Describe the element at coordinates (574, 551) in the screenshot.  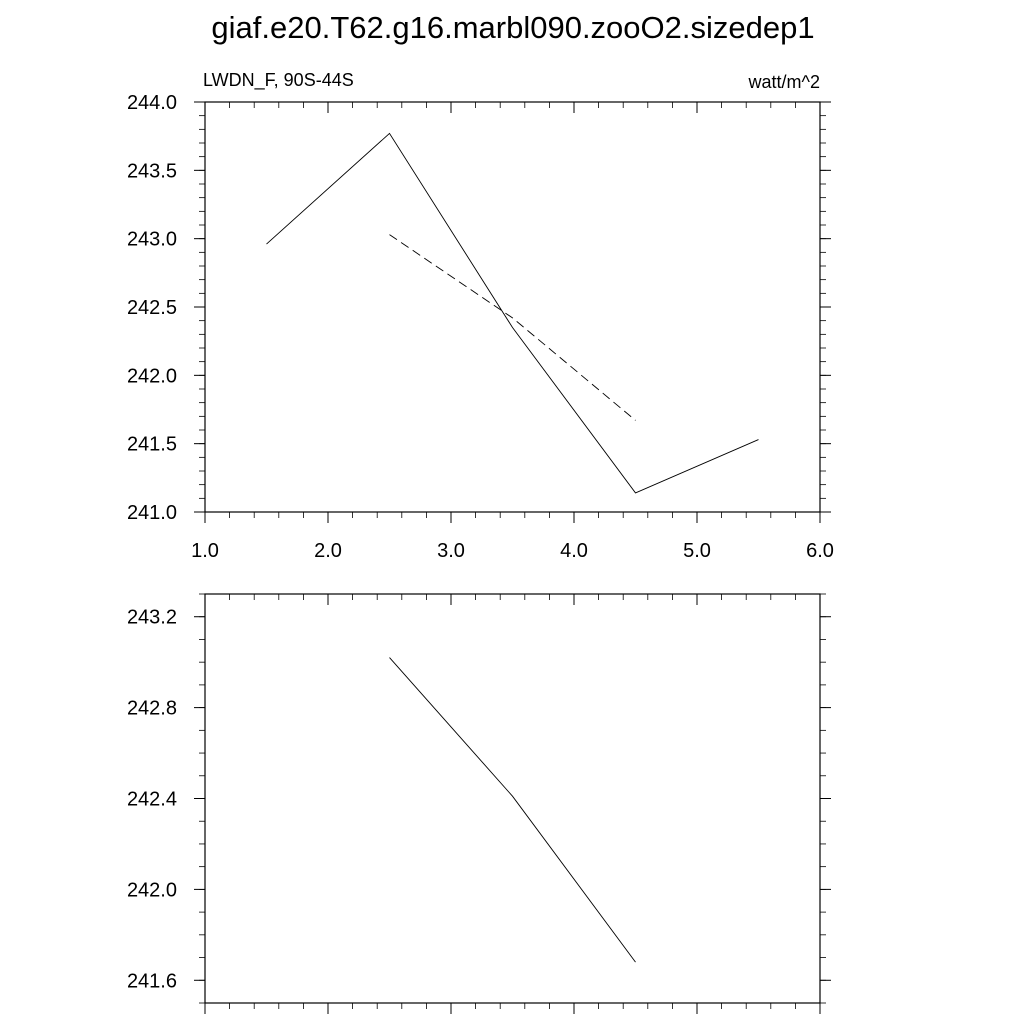
I see `x-tick-label: 4.0` at that location.